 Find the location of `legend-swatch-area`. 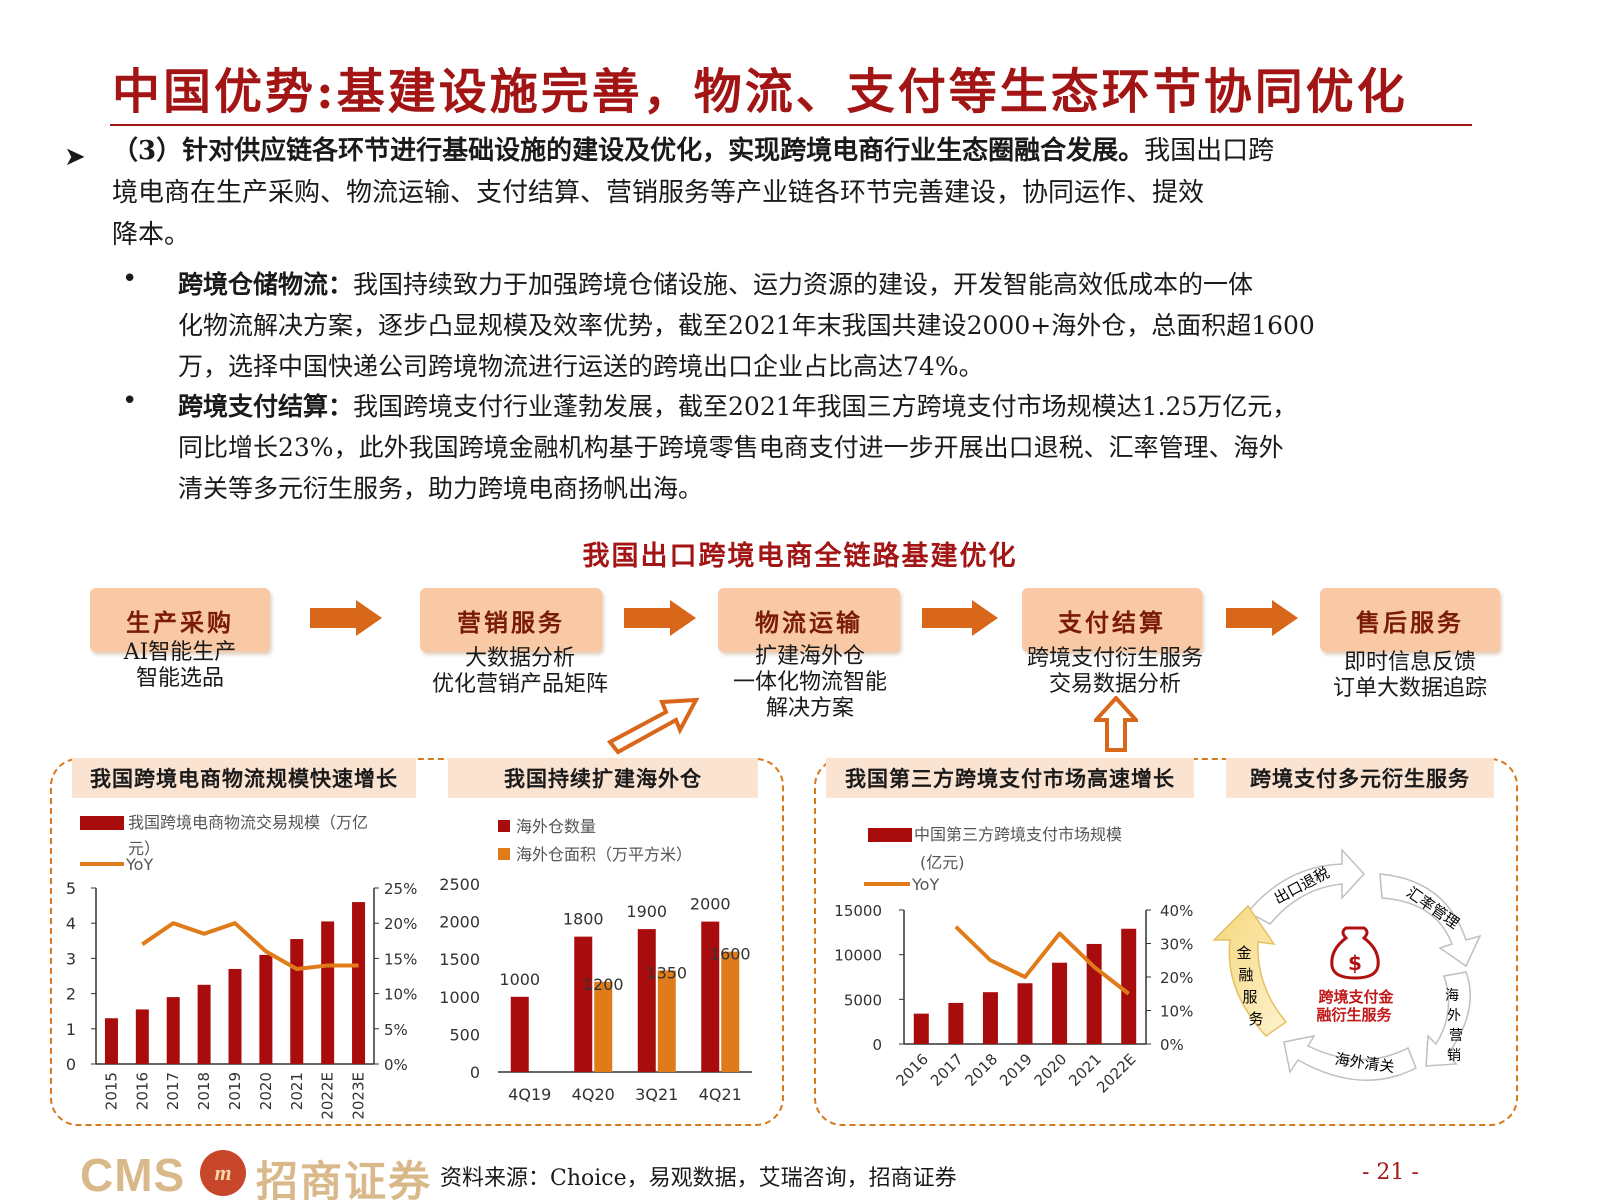

legend-swatch-area is located at coordinates (504, 854).